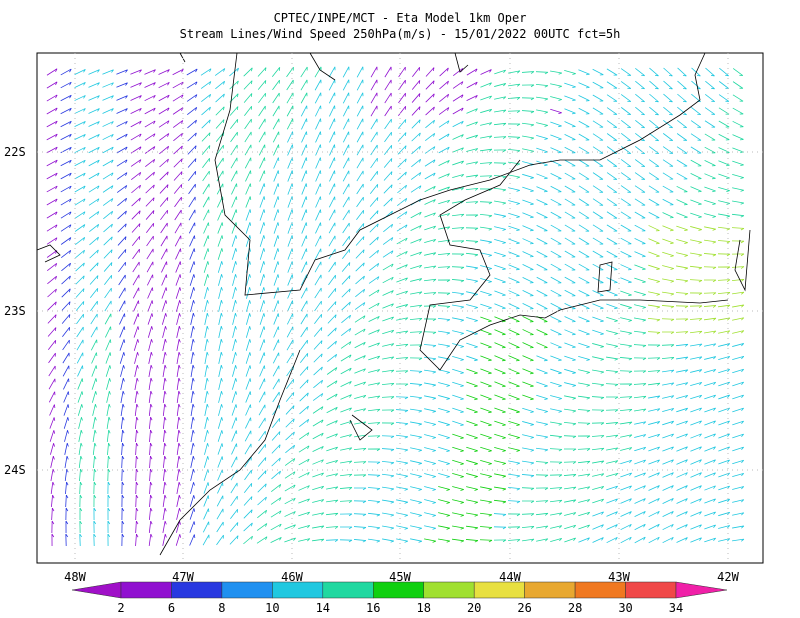 The width and height of the screenshot is (800, 618). What do you see at coordinates (701, 590) in the screenshot?
I see `colorbar-high-arrow` at bounding box center [701, 590].